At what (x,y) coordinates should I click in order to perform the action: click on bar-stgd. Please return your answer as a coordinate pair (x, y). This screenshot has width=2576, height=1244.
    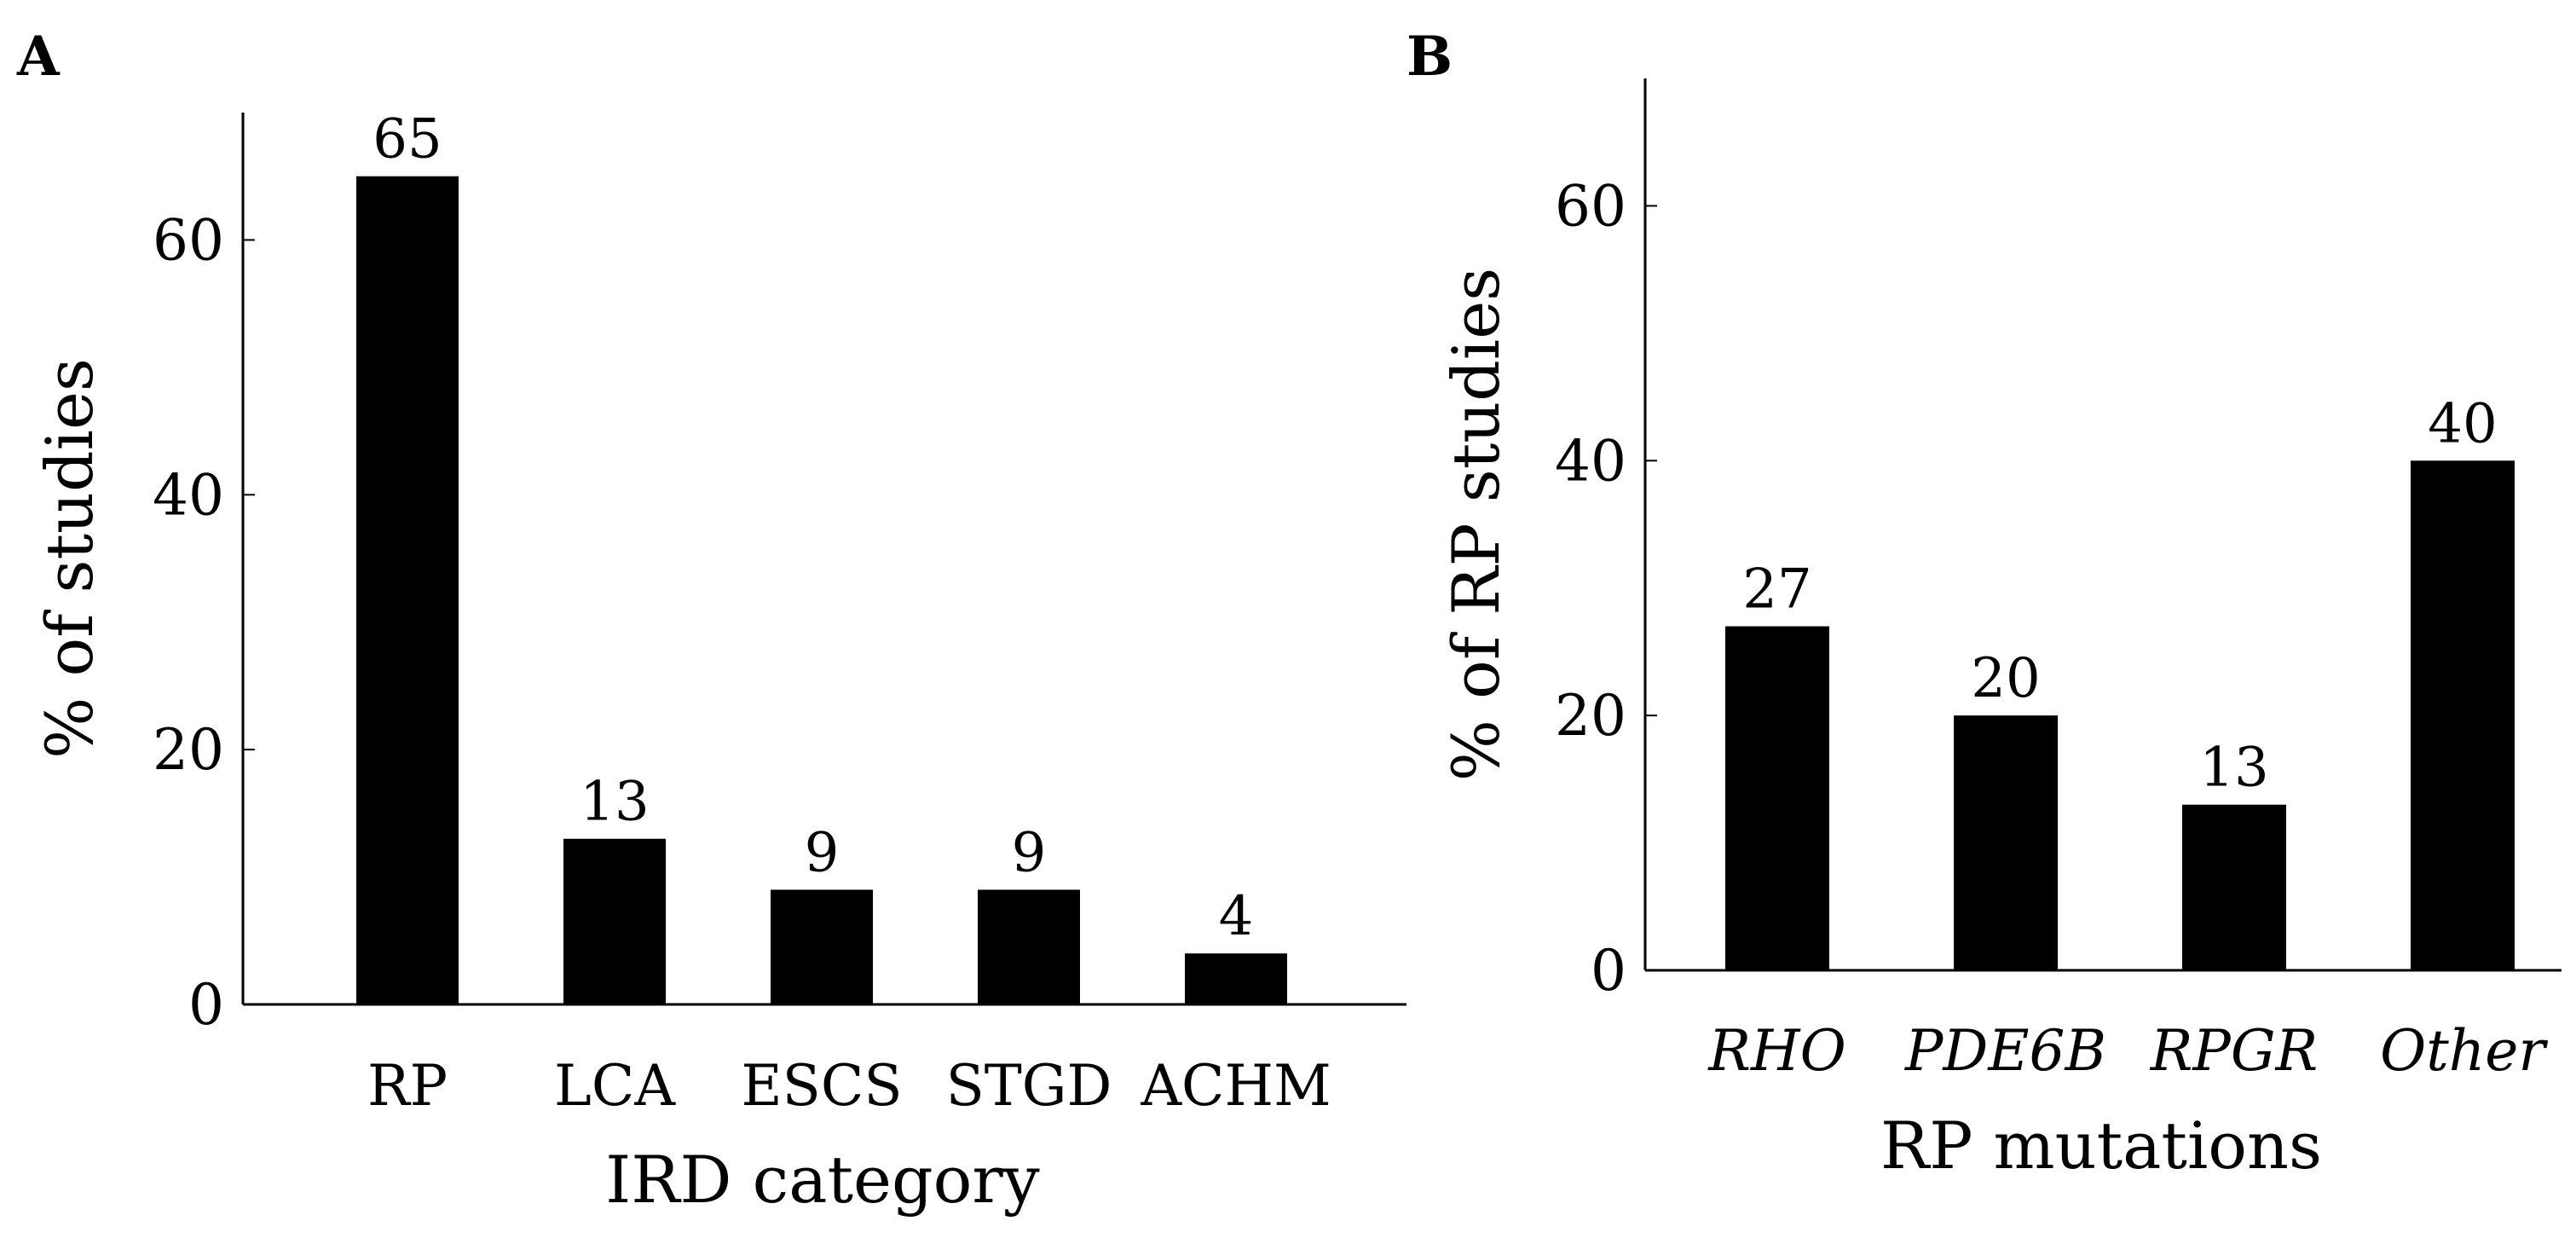
    Looking at the image, I should click on (1029, 947).